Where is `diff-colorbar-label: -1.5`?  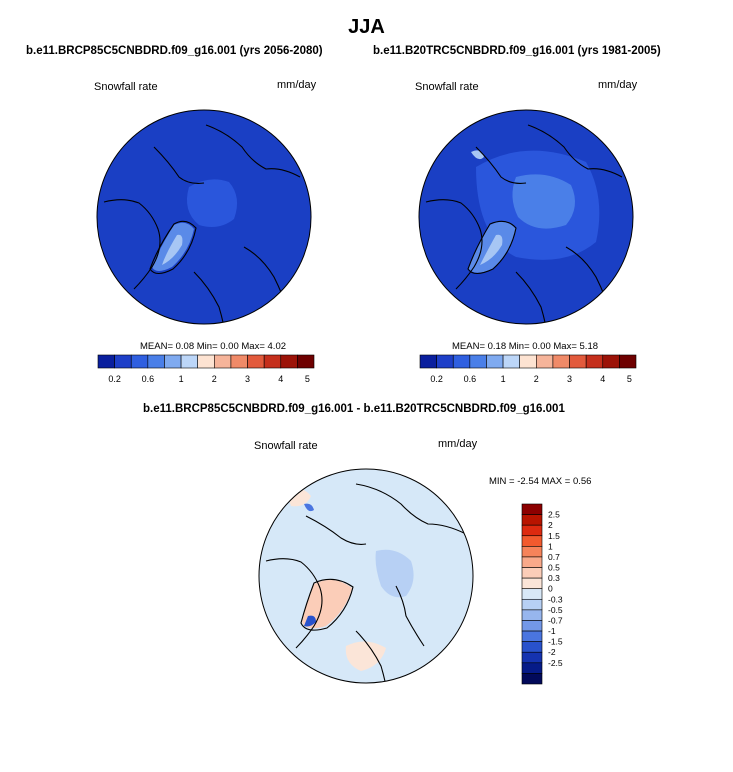
diff-colorbar-label: -1.5 is located at coordinates (555, 642).